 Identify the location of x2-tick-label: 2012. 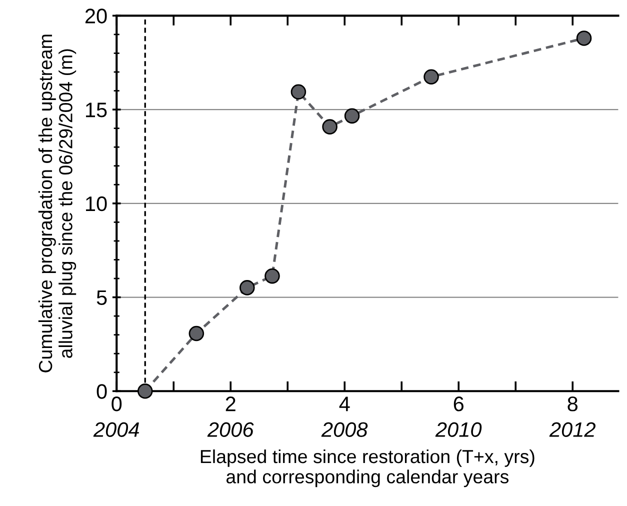
(572, 429).